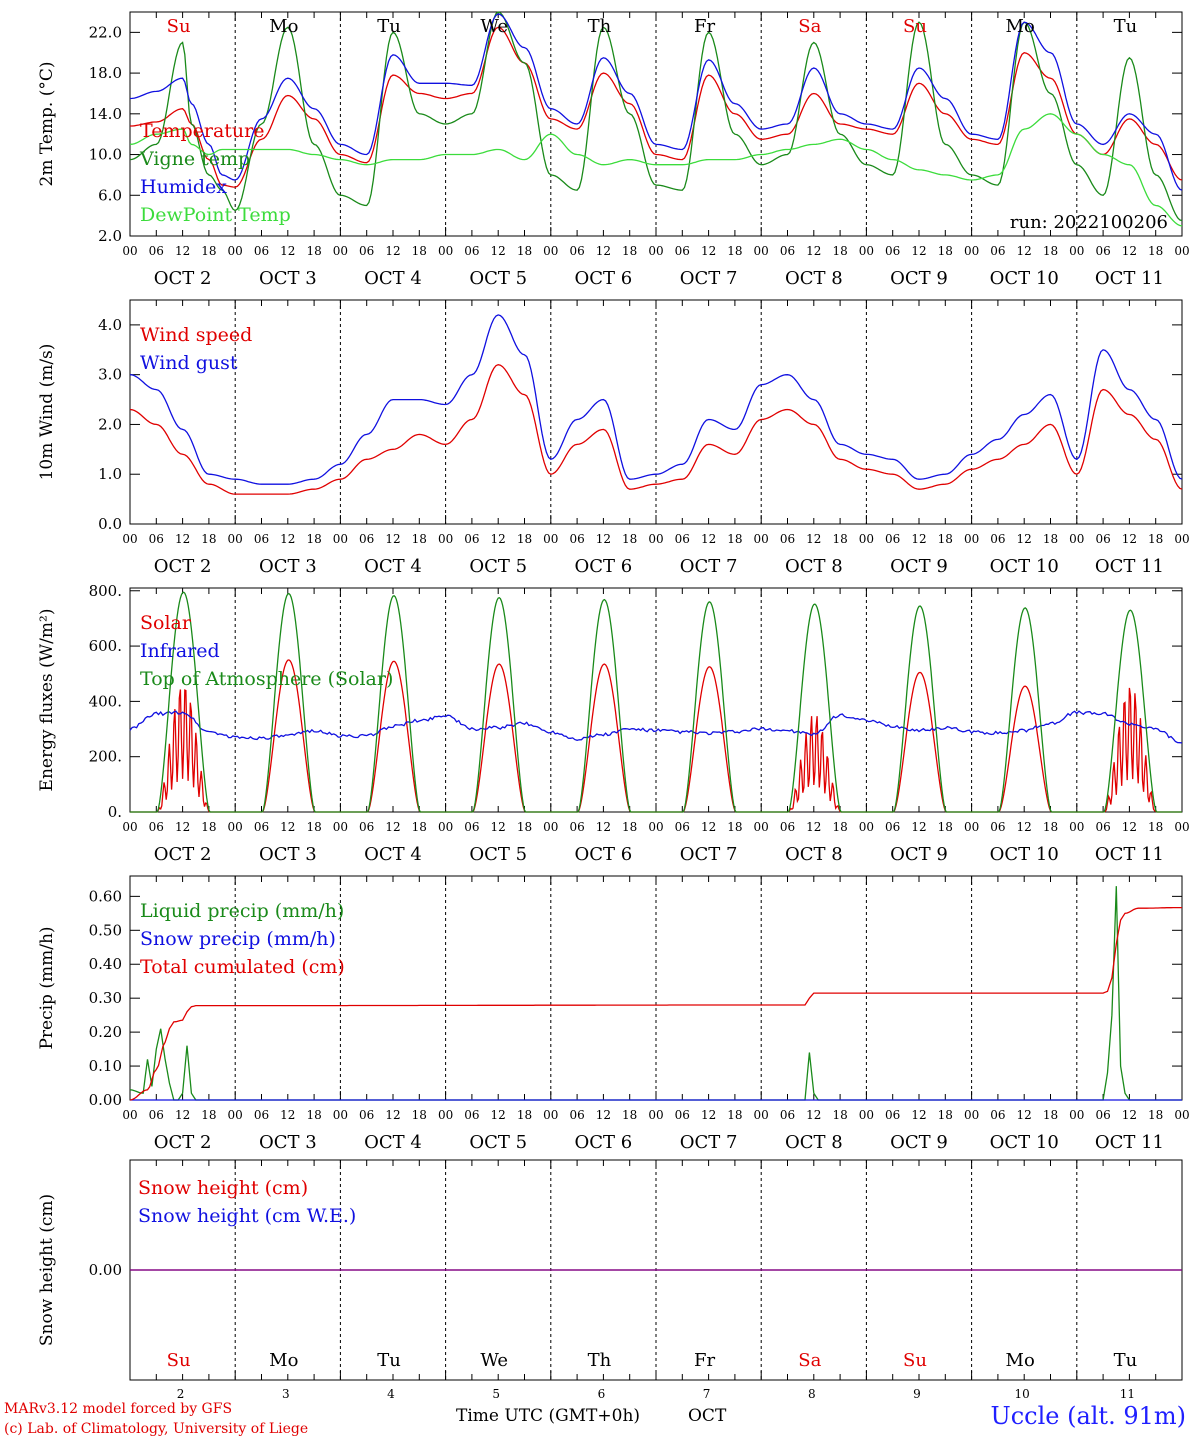  I want to click on y-tick-label: 0.0, so click(110, 524).